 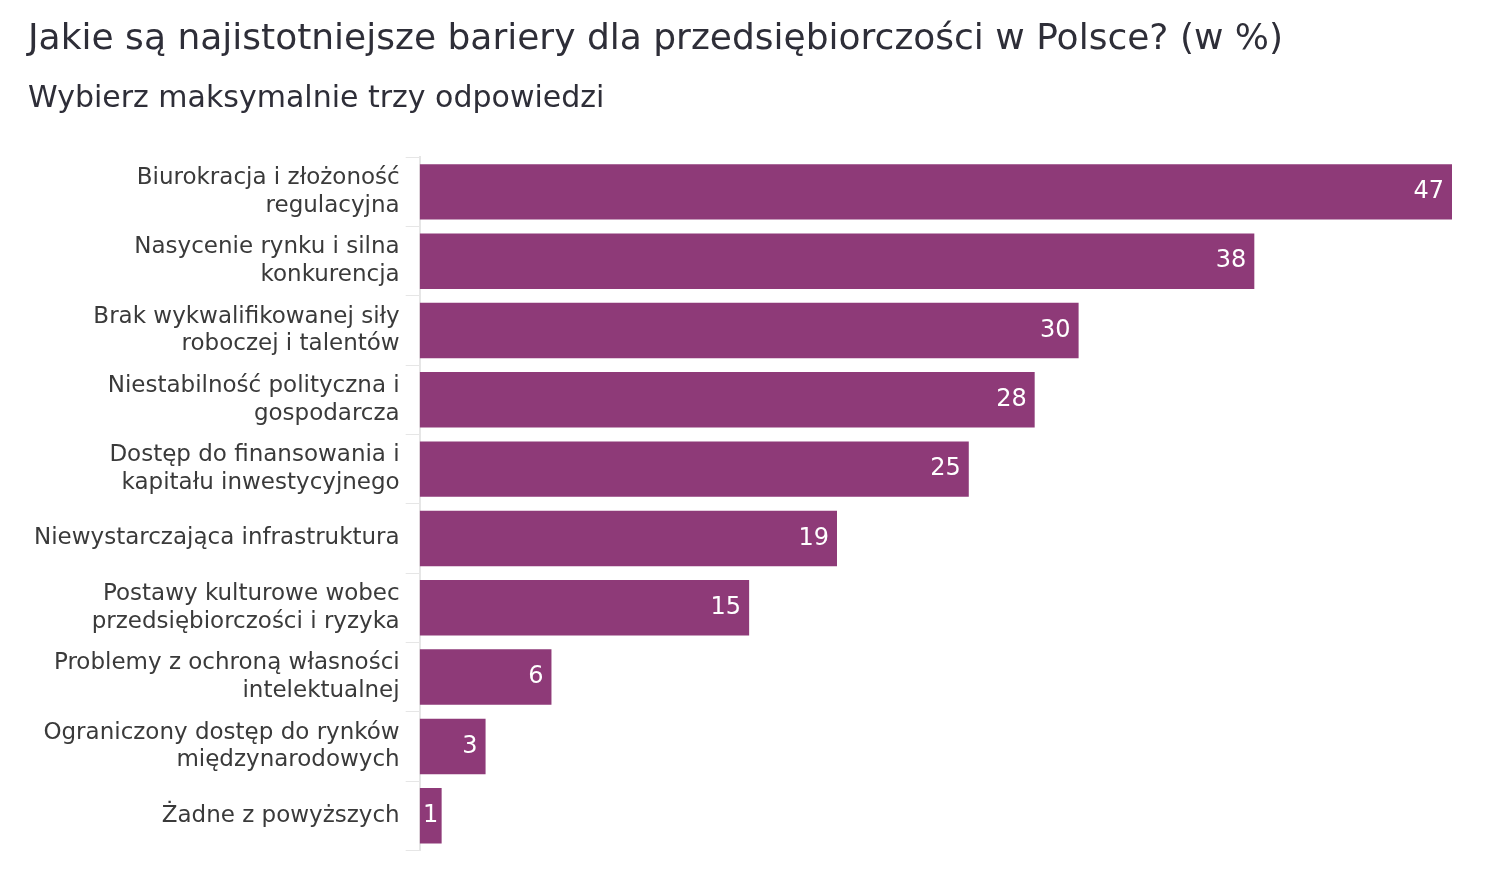 What do you see at coordinates (726, 606) in the screenshot?
I see `data-label: 15` at bounding box center [726, 606].